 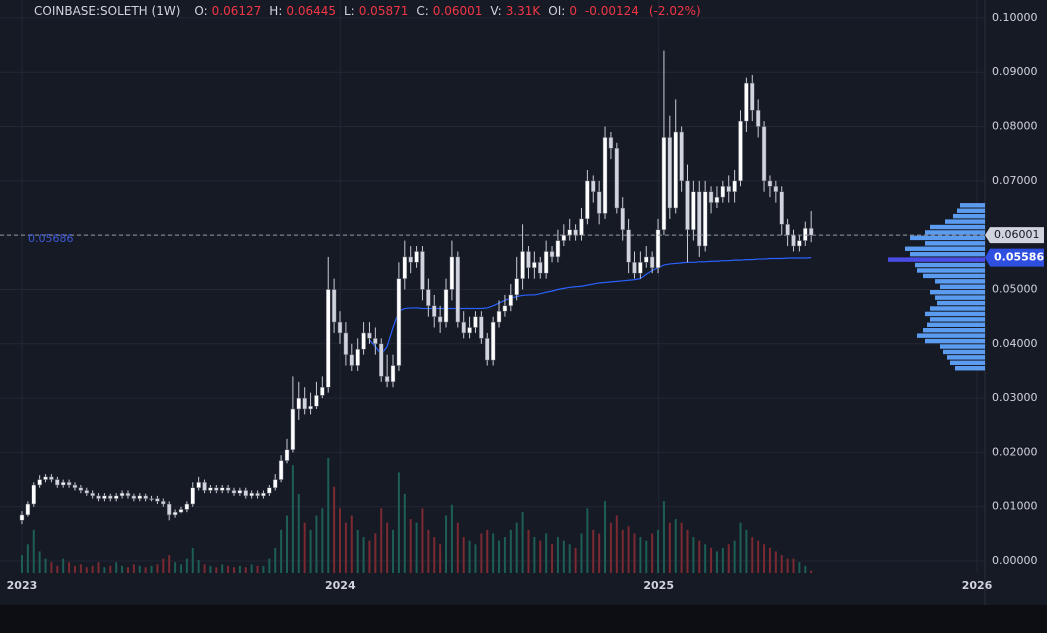 What do you see at coordinates (1015, 71) in the screenshot?
I see `y-tick-label: 0.09000` at bounding box center [1015, 71].